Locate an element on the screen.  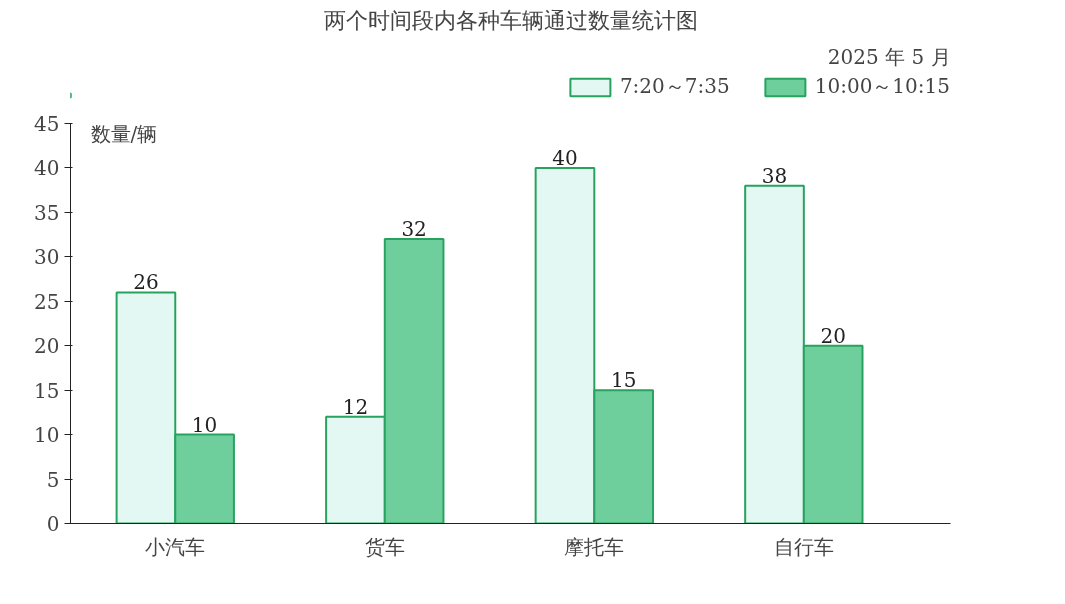
y-tick-label: 5 is located at coordinates (53, 479).